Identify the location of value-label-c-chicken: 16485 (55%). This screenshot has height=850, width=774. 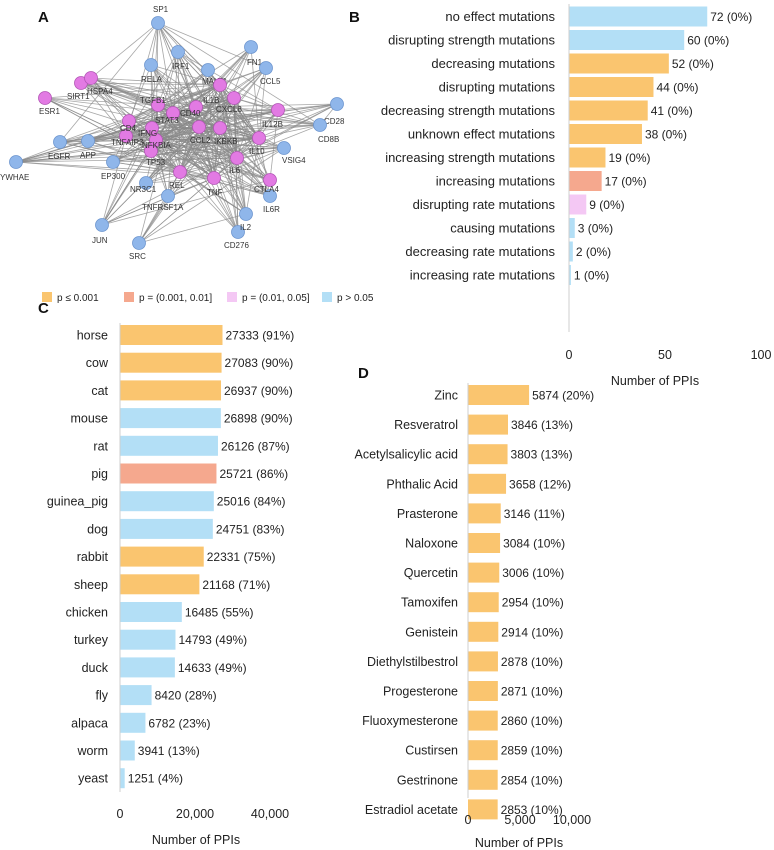
(219, 613).